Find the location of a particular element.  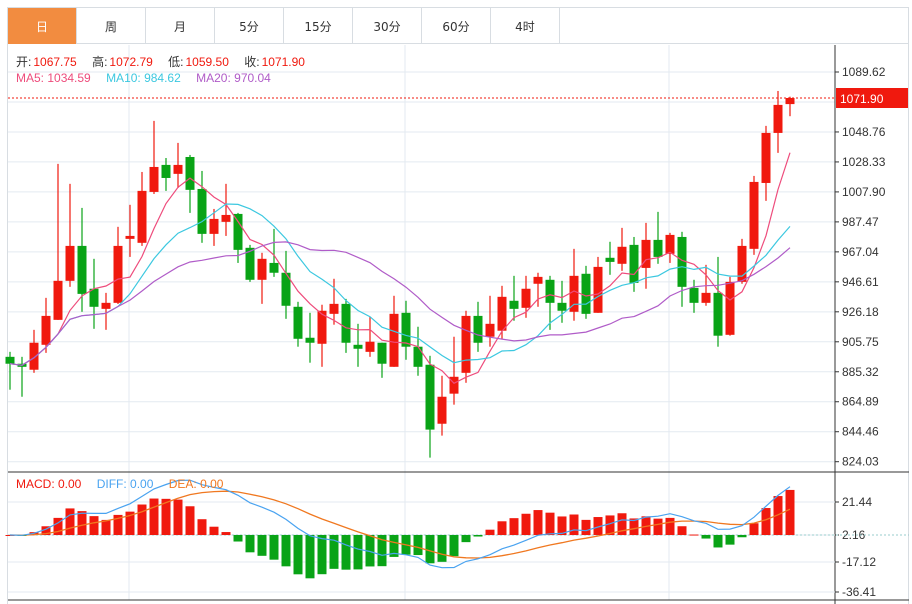

y-tick-label: 967.04 is located at coordinates (860, 252).